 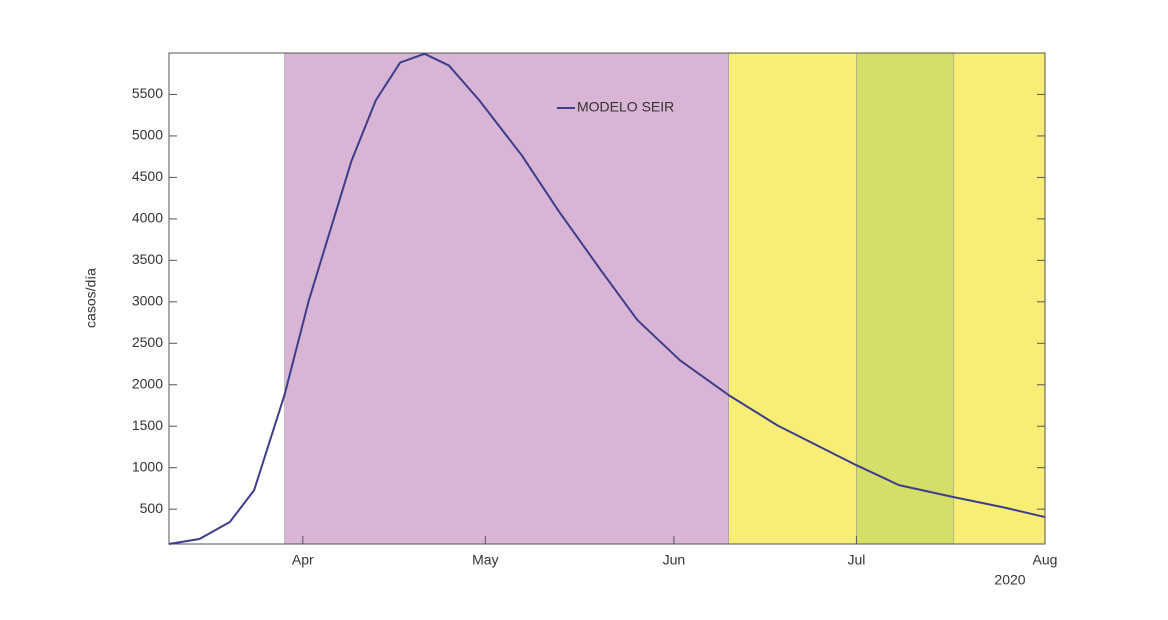 What do you see at coordinates (147, 383) in the screenshot?
I see `y-tick-label: 2000` at bounding box center [147, 383].